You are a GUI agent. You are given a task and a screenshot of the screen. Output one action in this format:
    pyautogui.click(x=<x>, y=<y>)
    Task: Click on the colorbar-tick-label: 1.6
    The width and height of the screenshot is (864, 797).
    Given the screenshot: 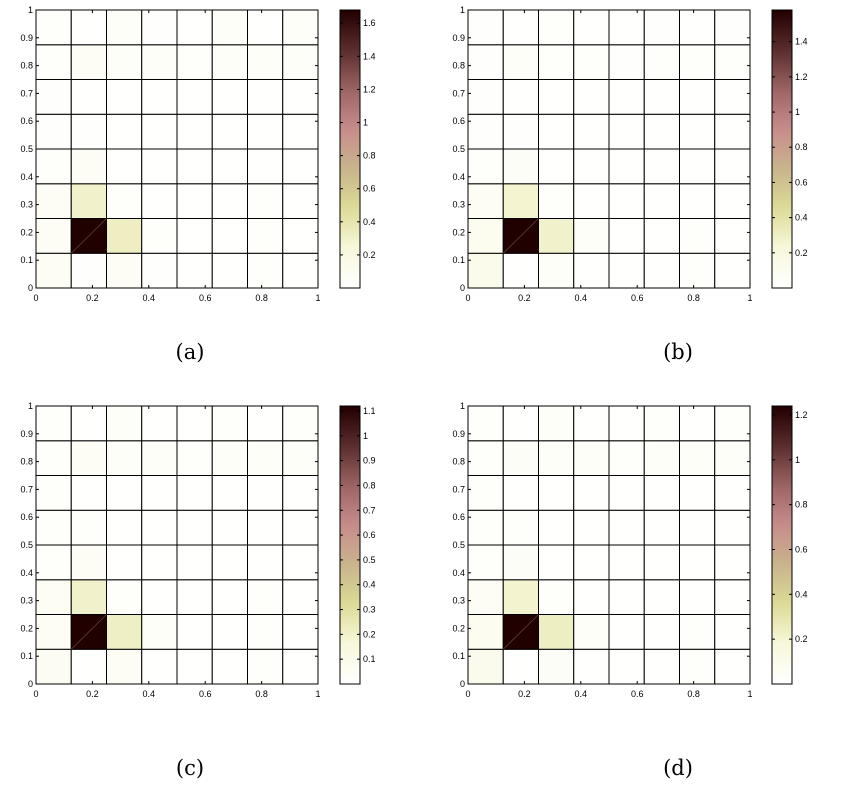 What is the action you would take?
    pyautogui.click(x=369, y=23)
    